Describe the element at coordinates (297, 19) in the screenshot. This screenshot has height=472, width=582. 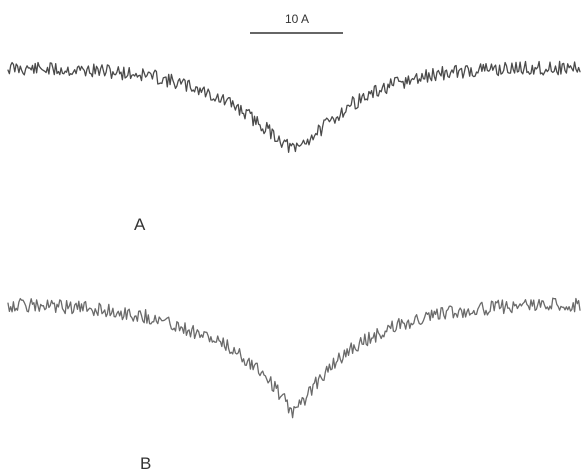
I see `scale-bar-label: 10 A` at that location.